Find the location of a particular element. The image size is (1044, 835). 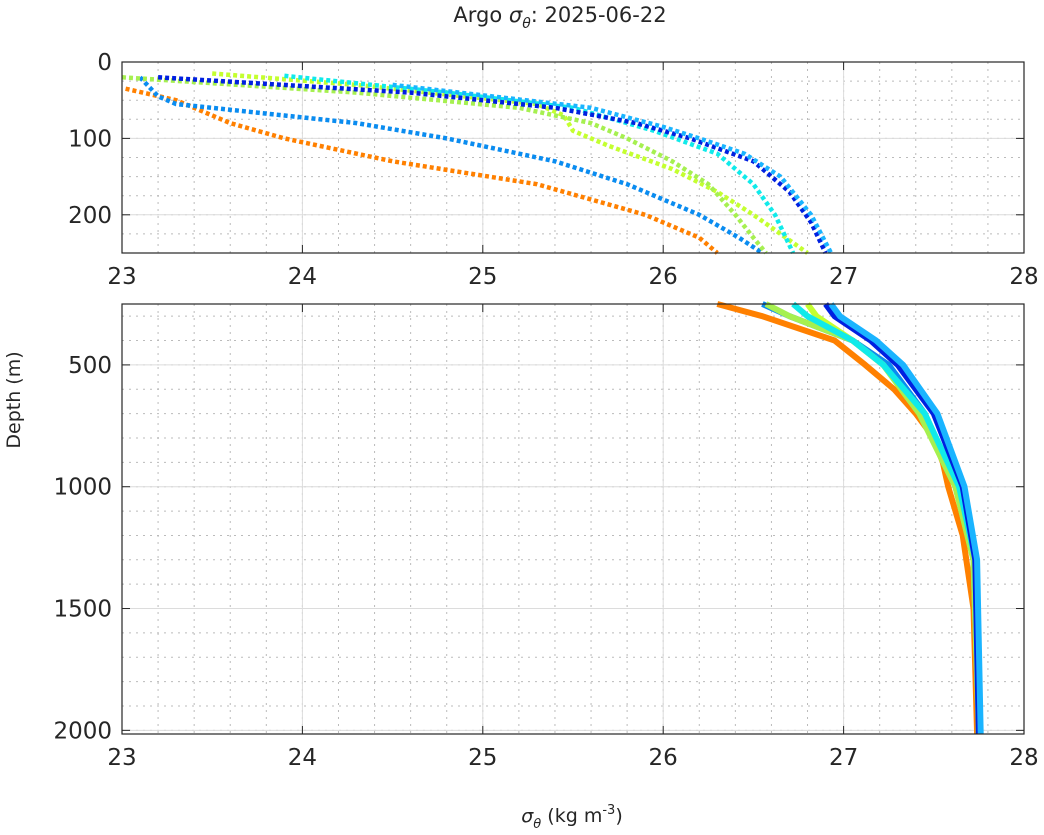

y-tick-label: 2000 is located at coordinates (82, 731).